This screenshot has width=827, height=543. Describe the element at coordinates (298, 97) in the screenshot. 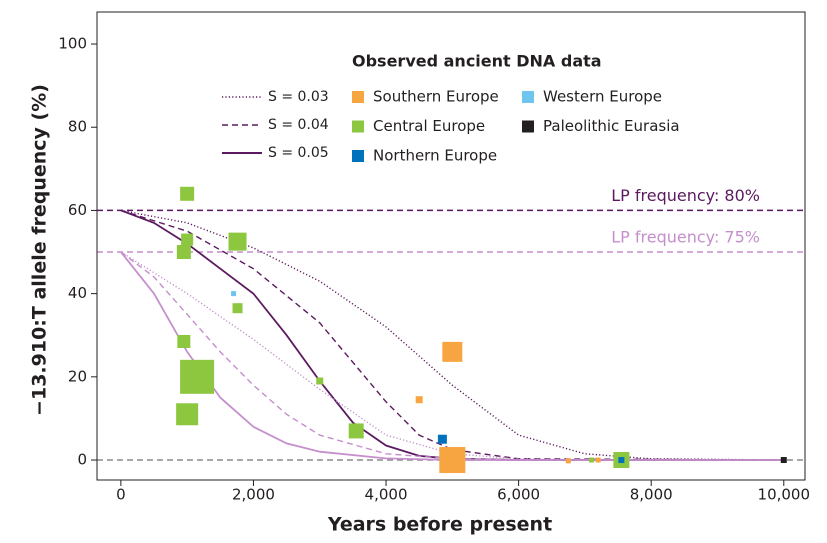

I see `legend-label: S = 0.03` at that location.